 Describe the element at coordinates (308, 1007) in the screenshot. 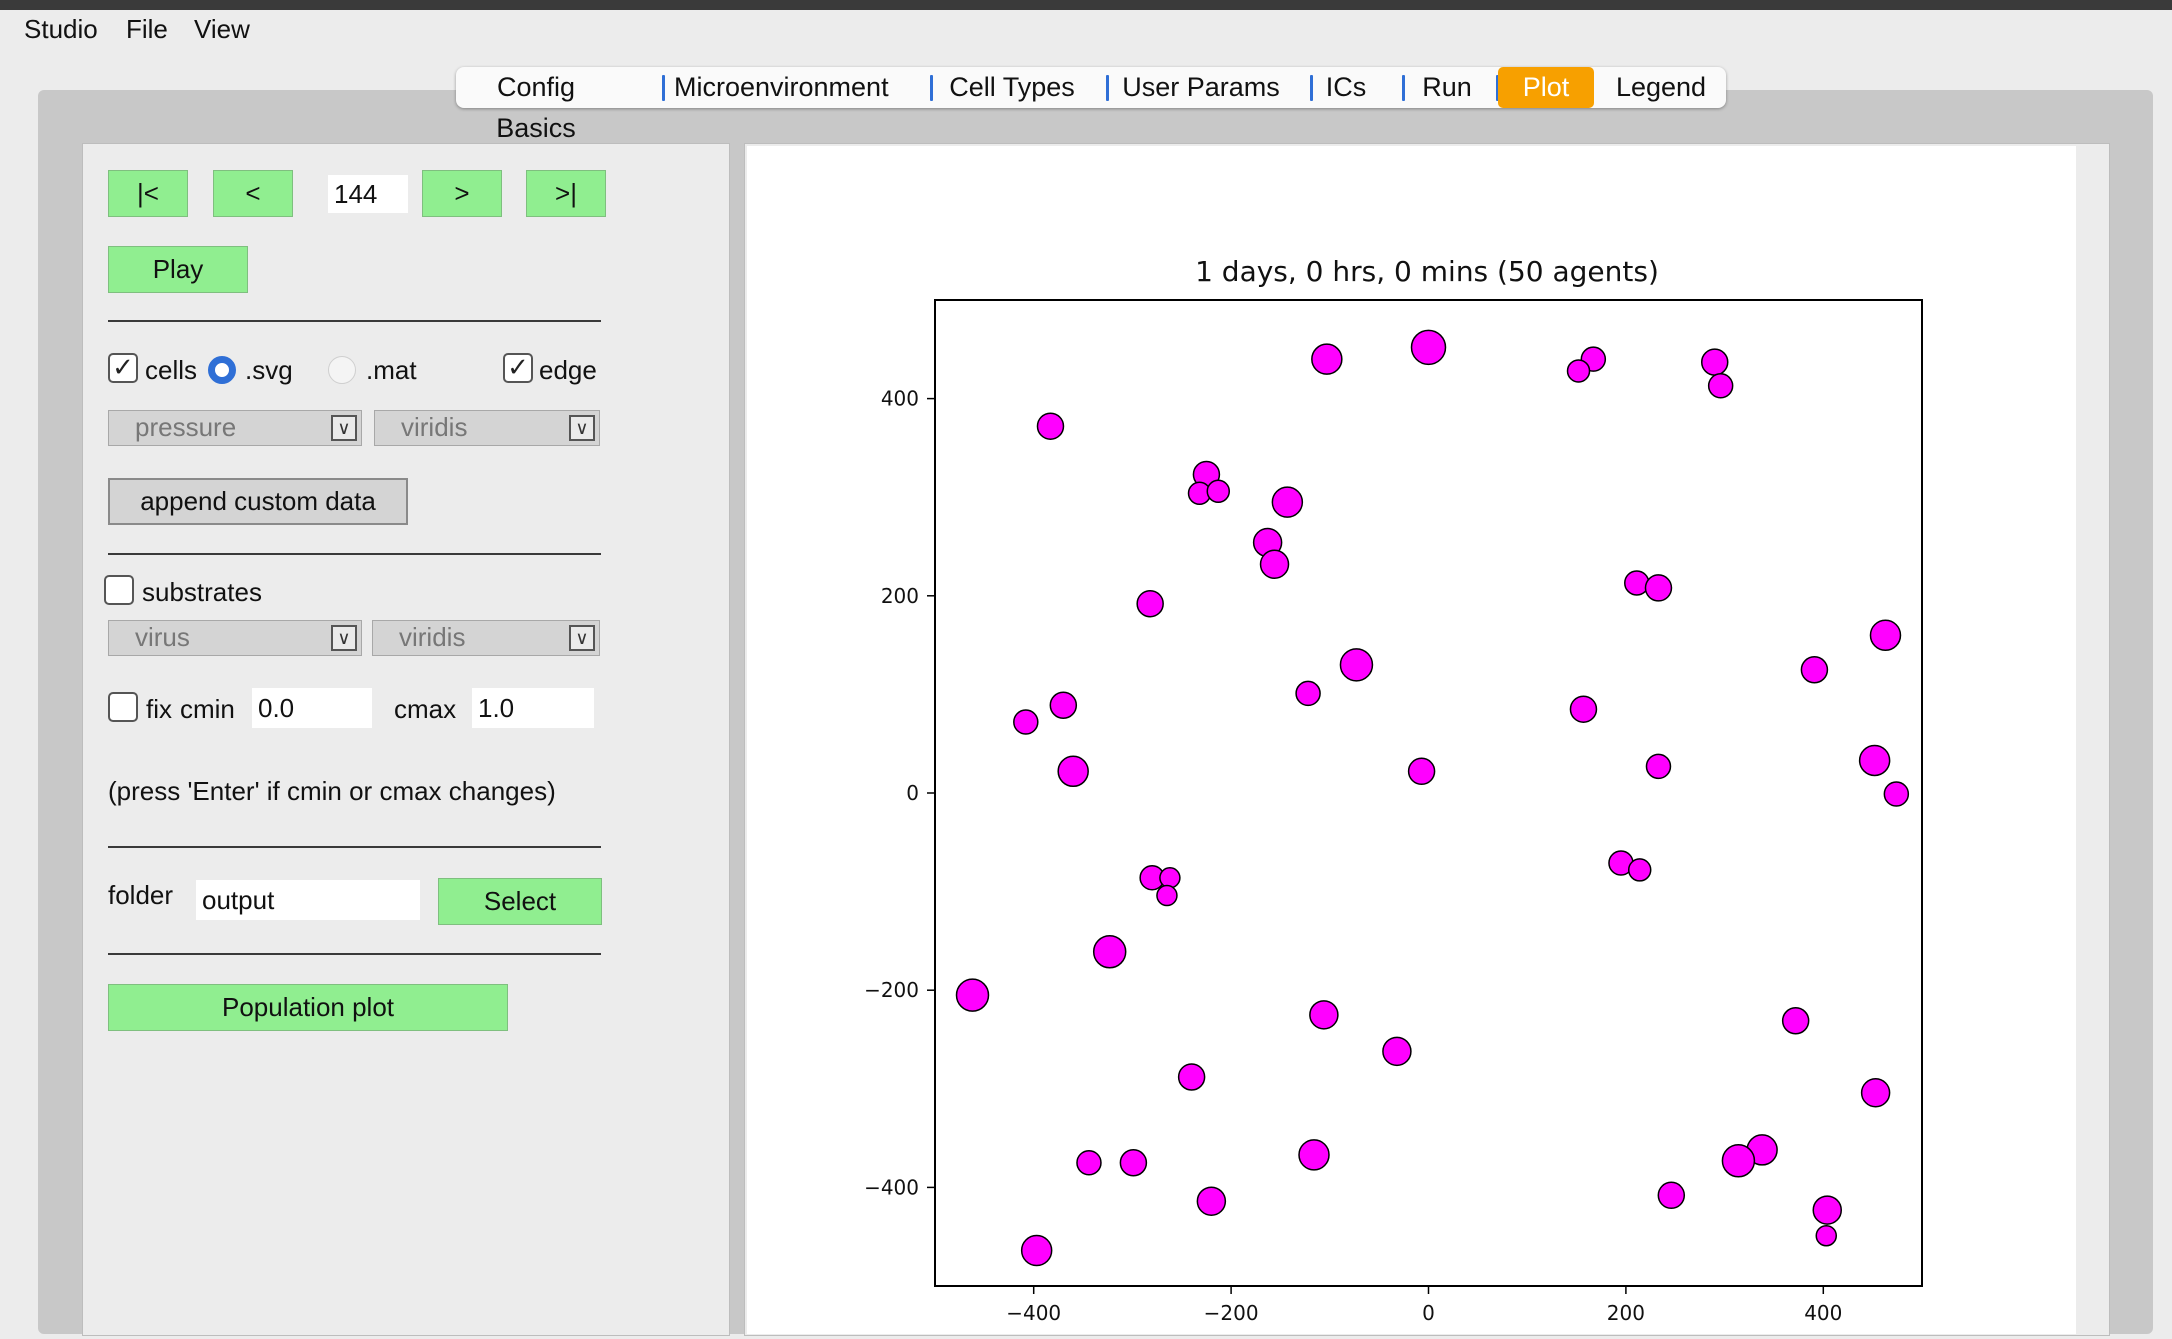

I see `population-plot-button: Population plot` at that location.